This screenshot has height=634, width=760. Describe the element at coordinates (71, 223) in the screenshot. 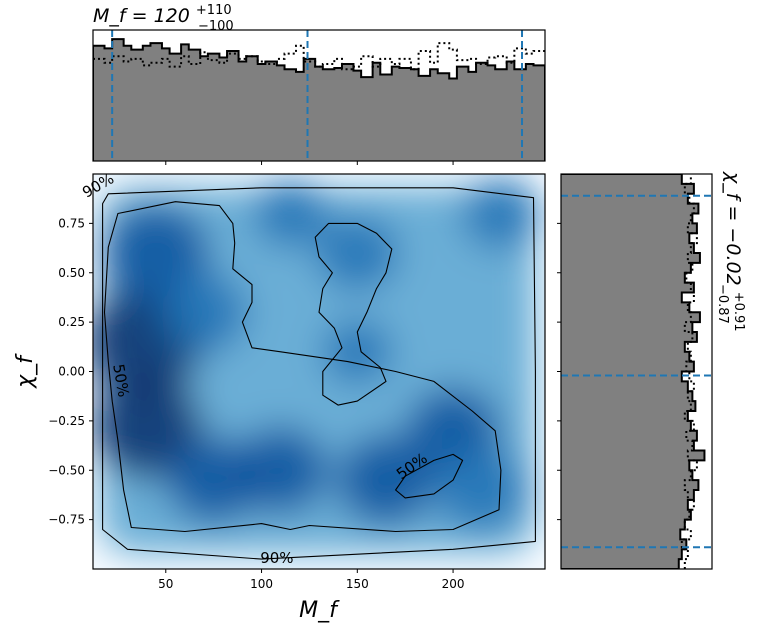

I see `y-tick-label: 0.75` at that location.